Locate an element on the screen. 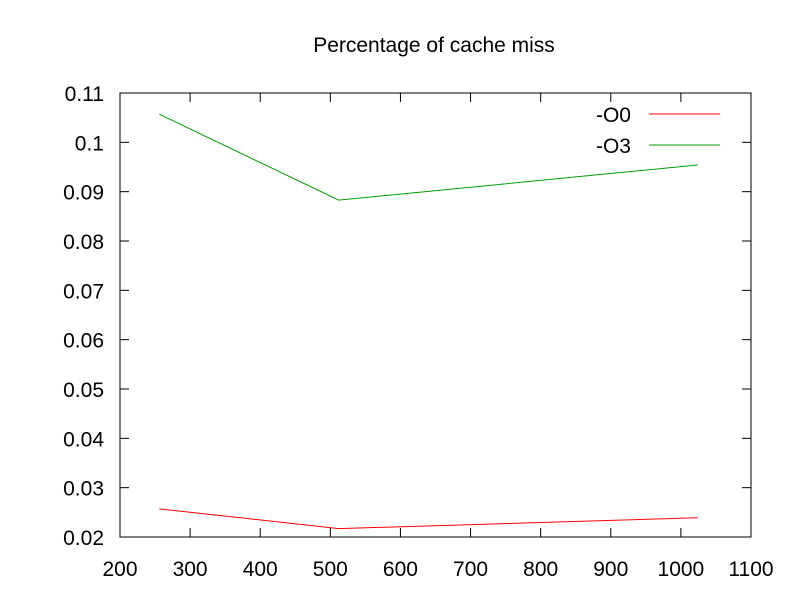 This screenshot has height=600, width=800. x-tick-label: 400 is located at coordinates (260, 569).